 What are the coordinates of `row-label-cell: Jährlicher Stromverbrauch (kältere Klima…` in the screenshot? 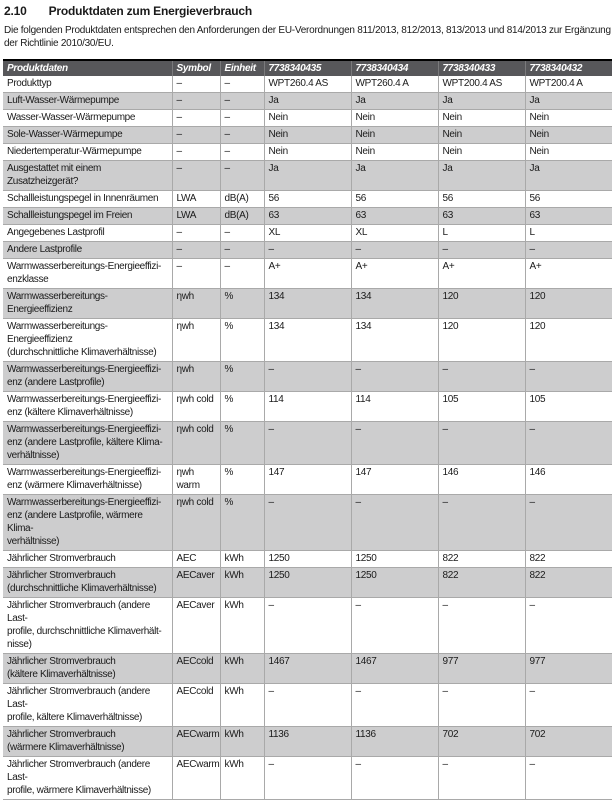 It's located at (88, 668).